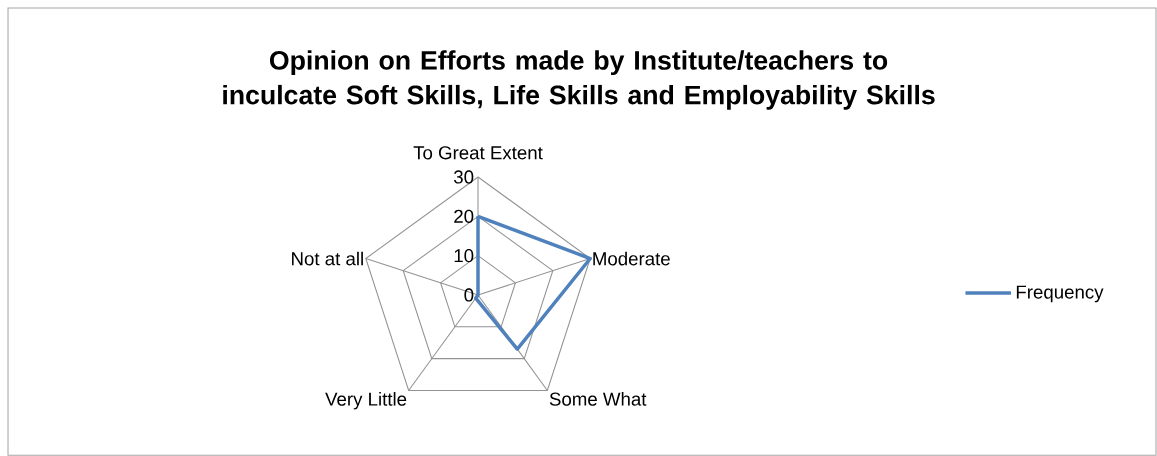  Describe the element at coordinates (478, 153) in the screenshot. I see `spoke-label: To Great Extent` at that location.